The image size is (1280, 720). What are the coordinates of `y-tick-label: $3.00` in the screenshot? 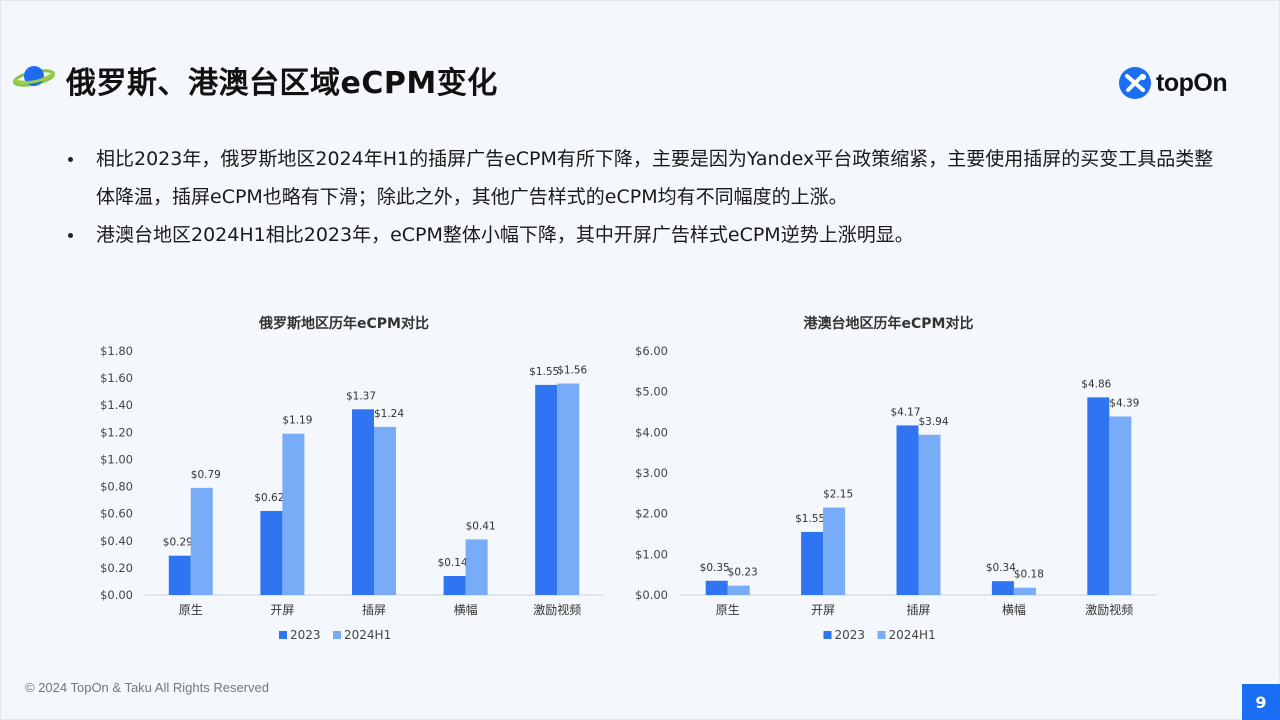 It's located at (651, 473).